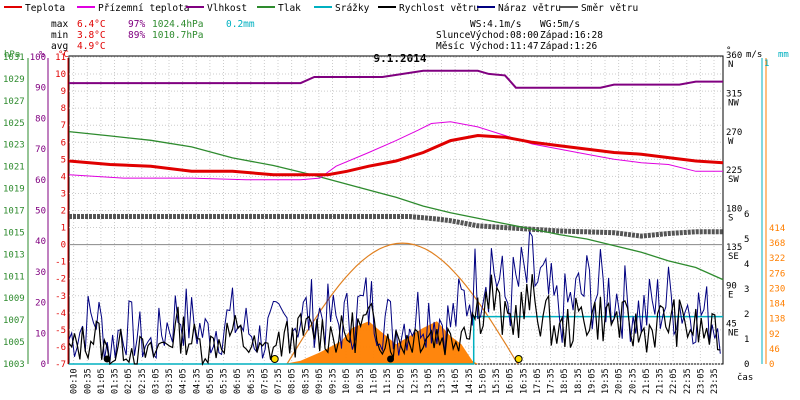 The image size is (800, 400). What do you see at coordinates (63, 229) in the screenshot?
I see `celsius-tick-label: 1` at bounding box center [63, 229].